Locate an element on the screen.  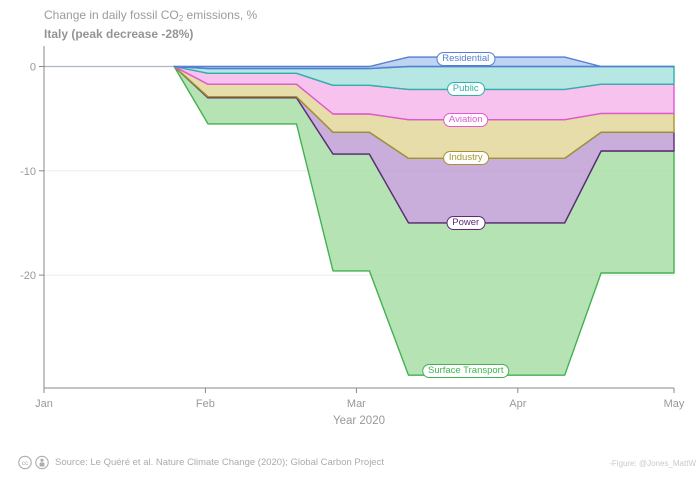
cc-icon: cc is located at coordinates (25, 463).